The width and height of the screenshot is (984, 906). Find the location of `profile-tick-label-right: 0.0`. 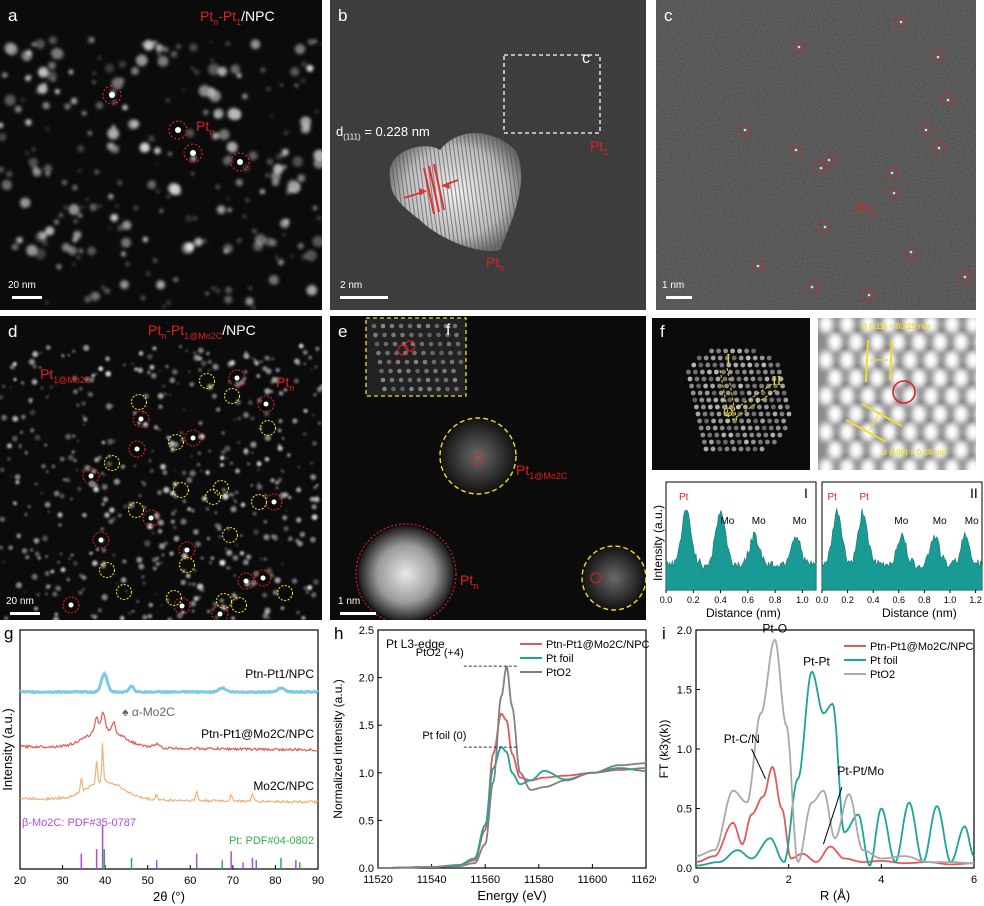

profile-tick-label-right: 0.0 is located at coordinates (822, 600).